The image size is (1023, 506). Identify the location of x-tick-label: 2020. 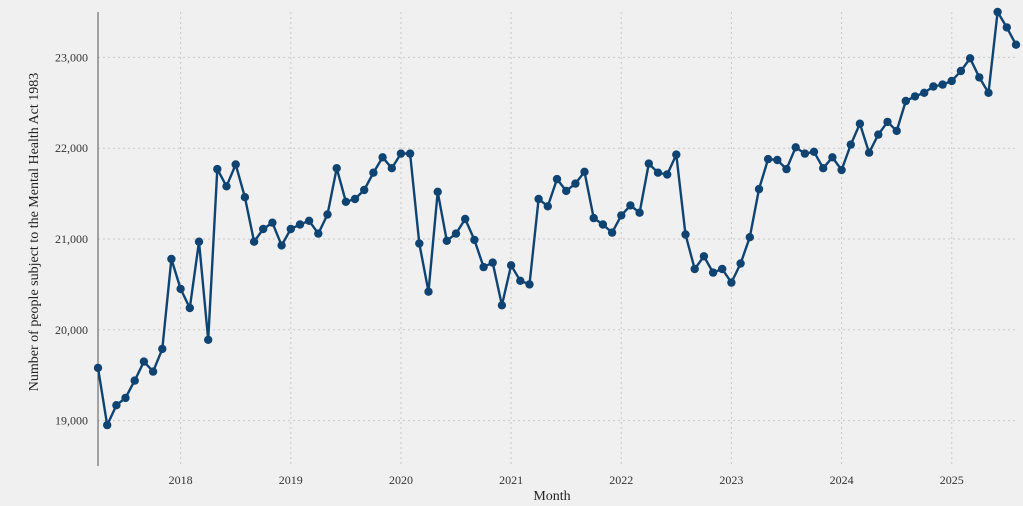
(401, 480).